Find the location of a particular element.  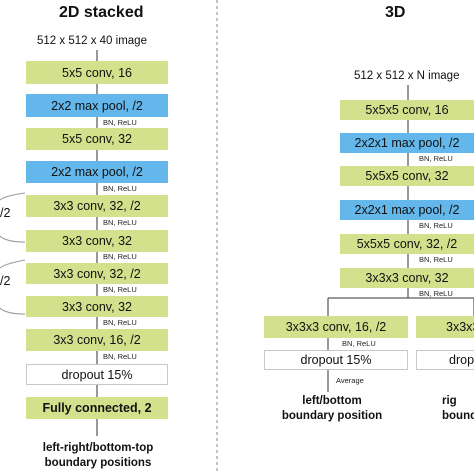

right-layer-2: 2x2x1 max pool, /2 is located at coordinates (407, 143).